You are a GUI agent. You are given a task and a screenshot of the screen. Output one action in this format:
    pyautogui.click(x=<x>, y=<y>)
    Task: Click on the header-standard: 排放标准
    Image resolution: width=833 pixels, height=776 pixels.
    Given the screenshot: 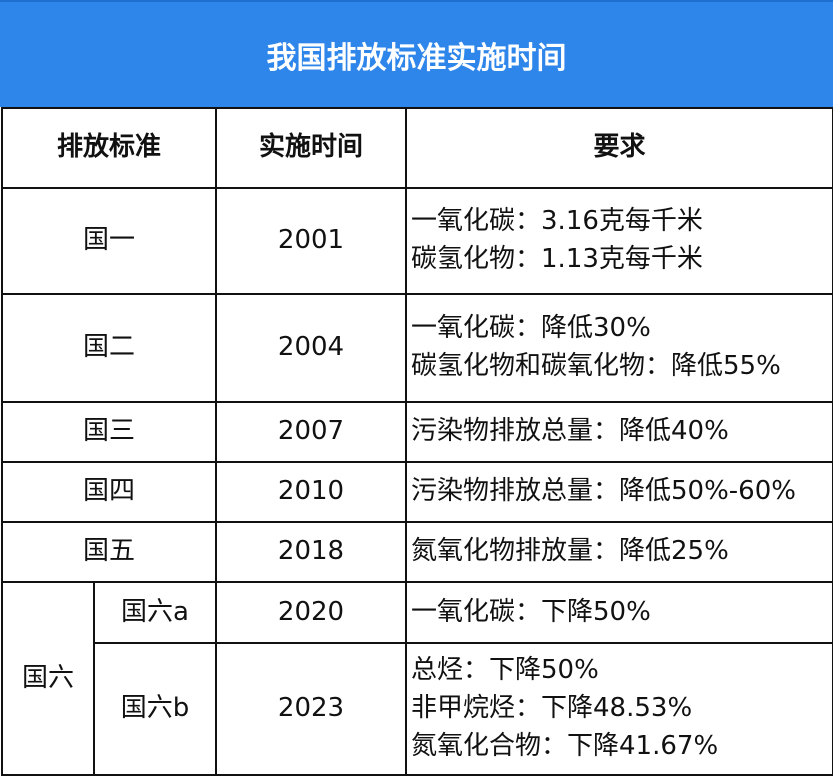 What is the action you would take?
    pyautogui.click(x=109, y=148)
    